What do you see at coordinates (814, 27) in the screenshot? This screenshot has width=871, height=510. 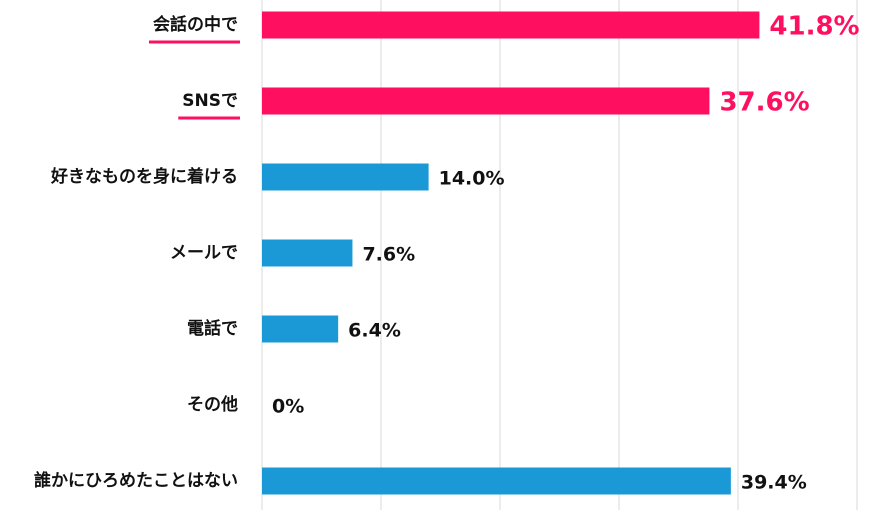 I see `value-label: 41.8%` at bounding box center [814, 27].